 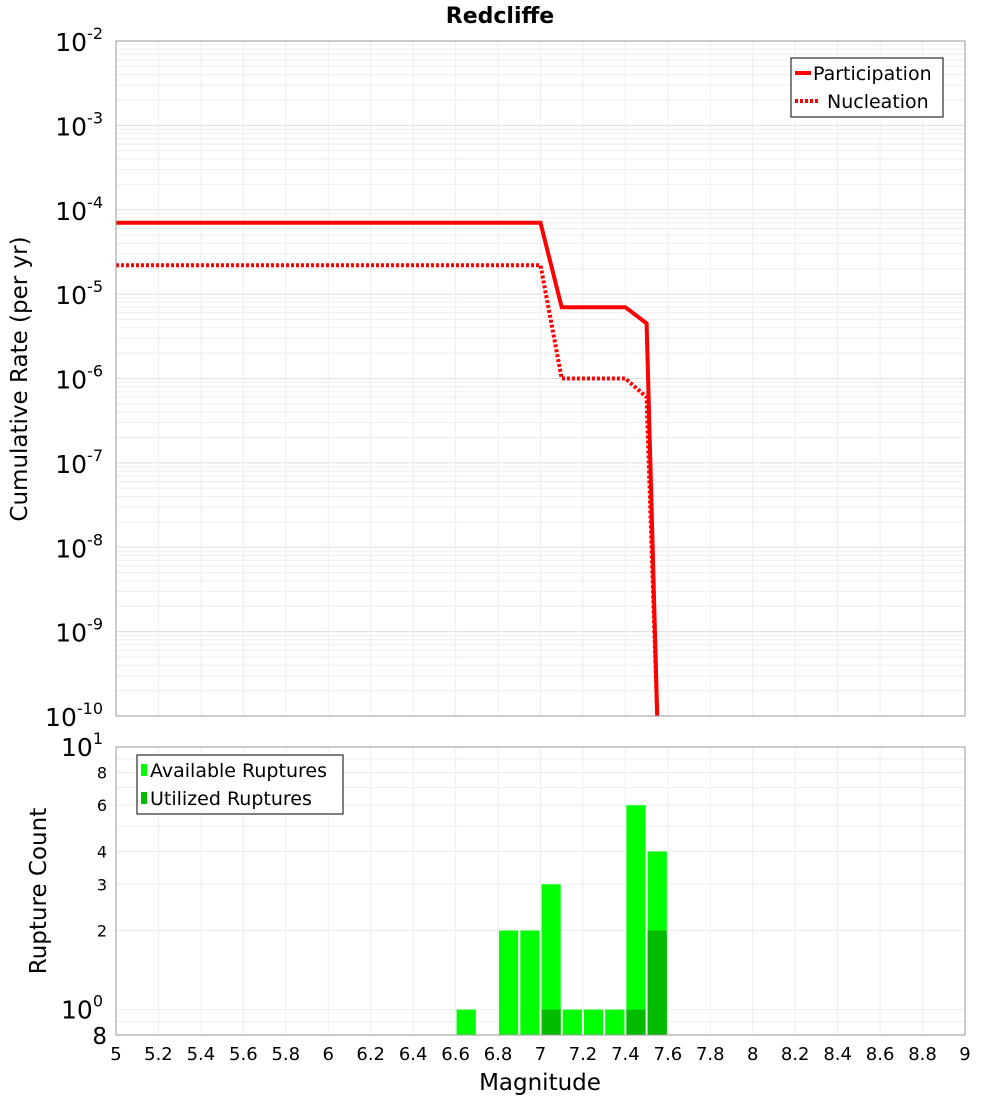 I want to click on x-tick-label: 7.2, so click(x=583, y=1054).